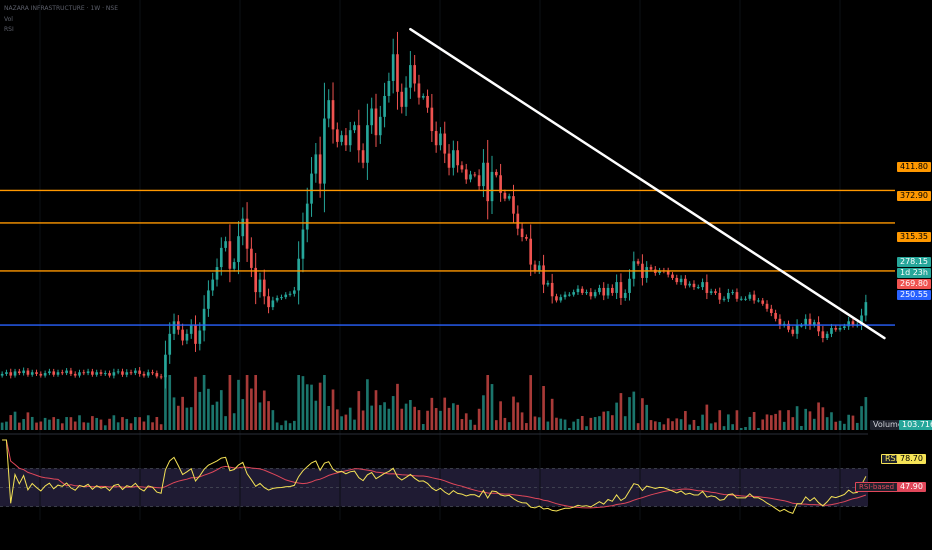  I want to click on level-tag-r1: 411.80, so click(914, 167).